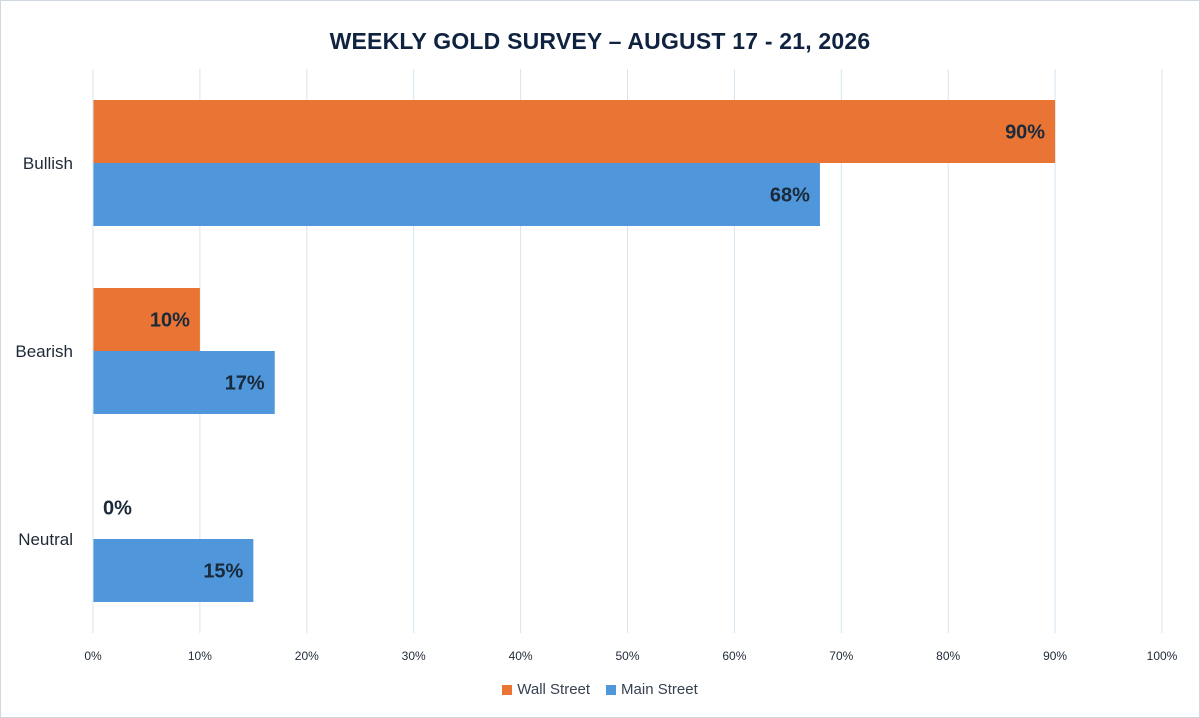 The height and width of the screenshot is (718, 1200). I want to click on legend: Wall Street Main Street, so click(600, 690).